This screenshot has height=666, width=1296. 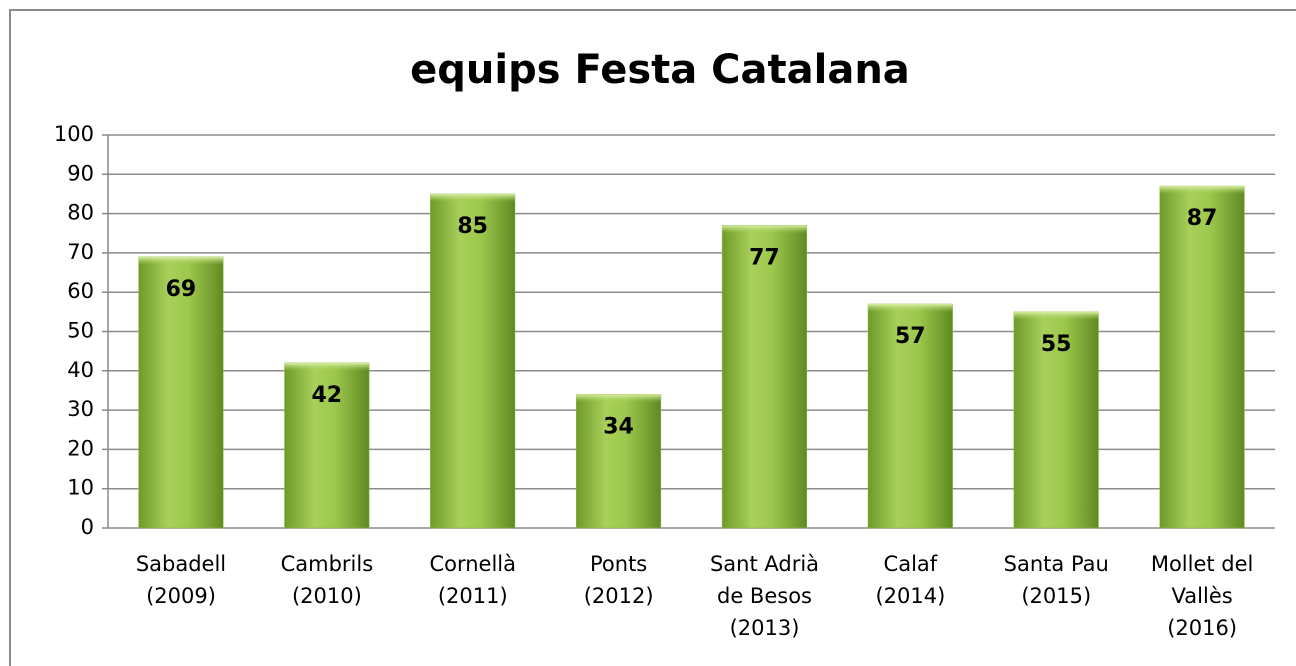 What do you see at coordinates (764, 596) in the screenshot?
I see `x-tick-label: Sant Adrià de Besos (2013)` at bounding box center [764, 596].